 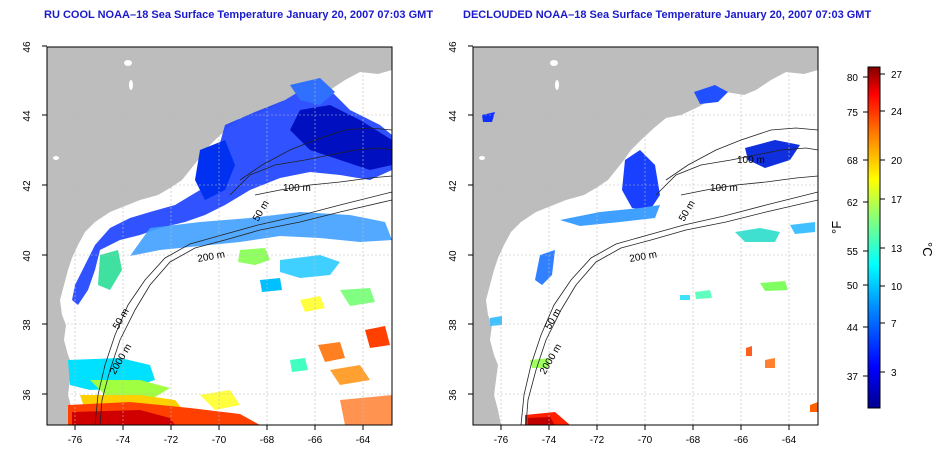 What do you see at coordinates (836, 227) in the screenshot?
I see `fahrenheit-unit-label: °F` at bounding box center [836, 227].